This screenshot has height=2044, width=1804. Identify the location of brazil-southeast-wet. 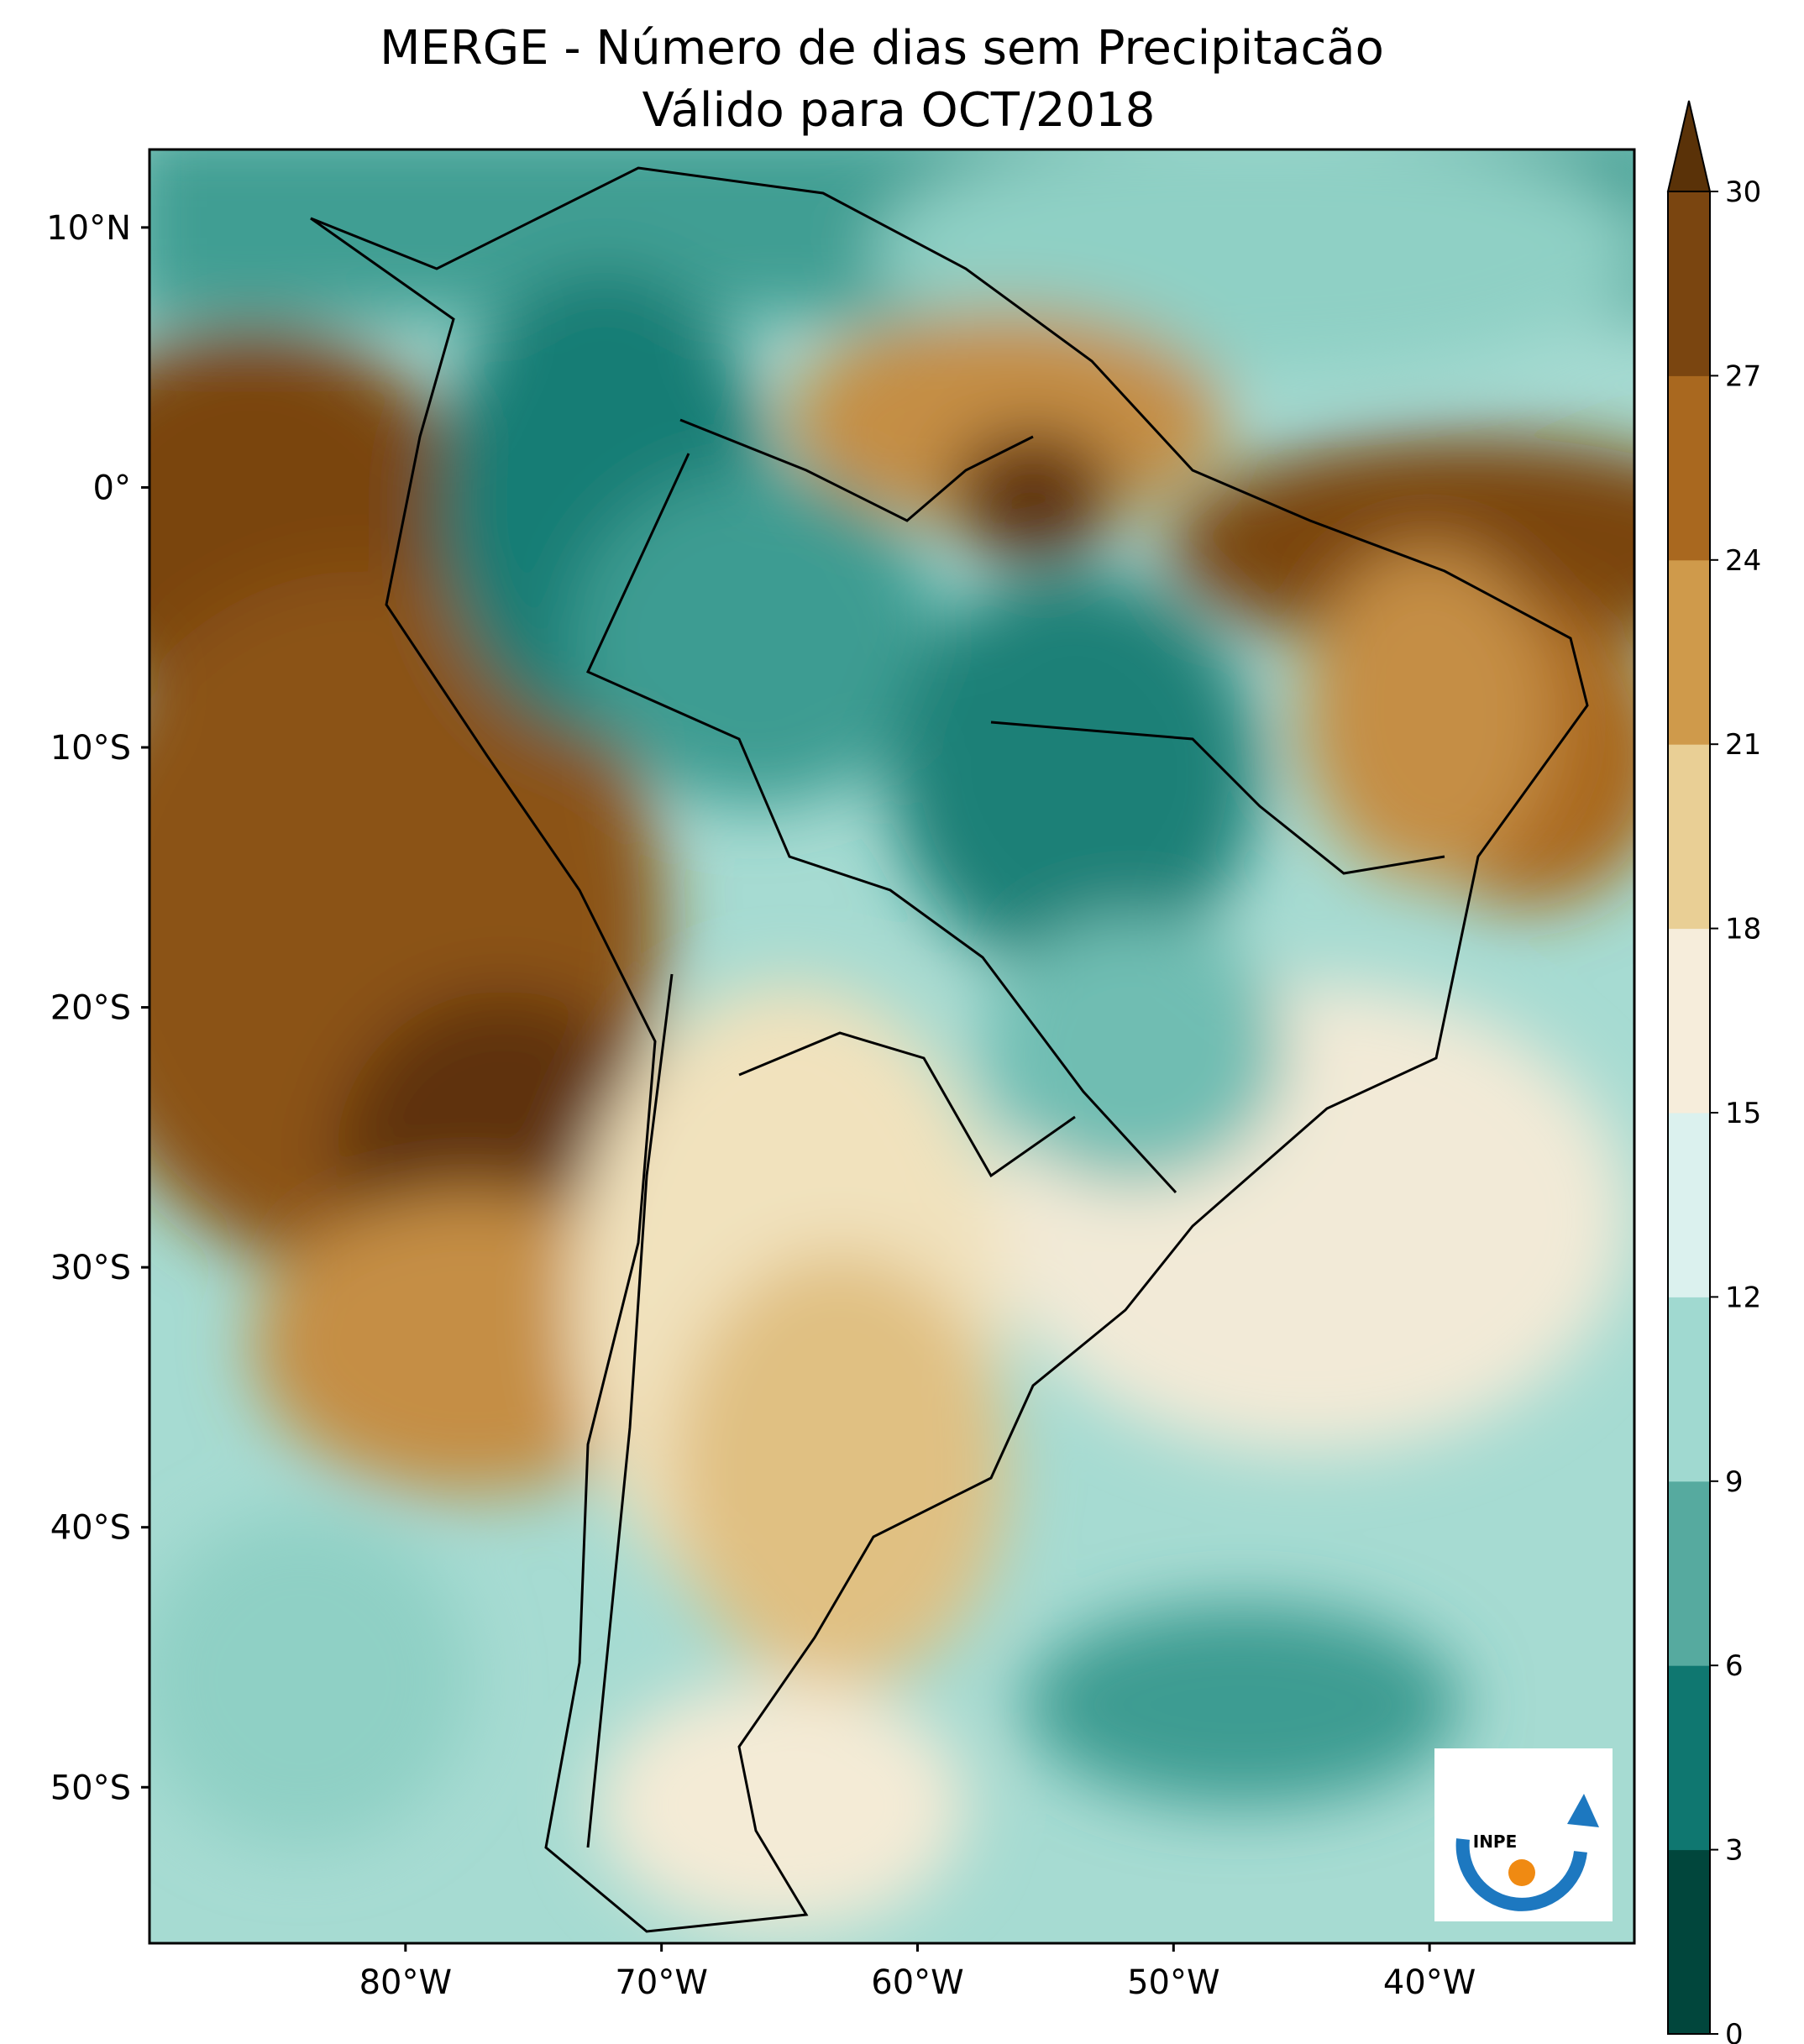
(1134, 1049).